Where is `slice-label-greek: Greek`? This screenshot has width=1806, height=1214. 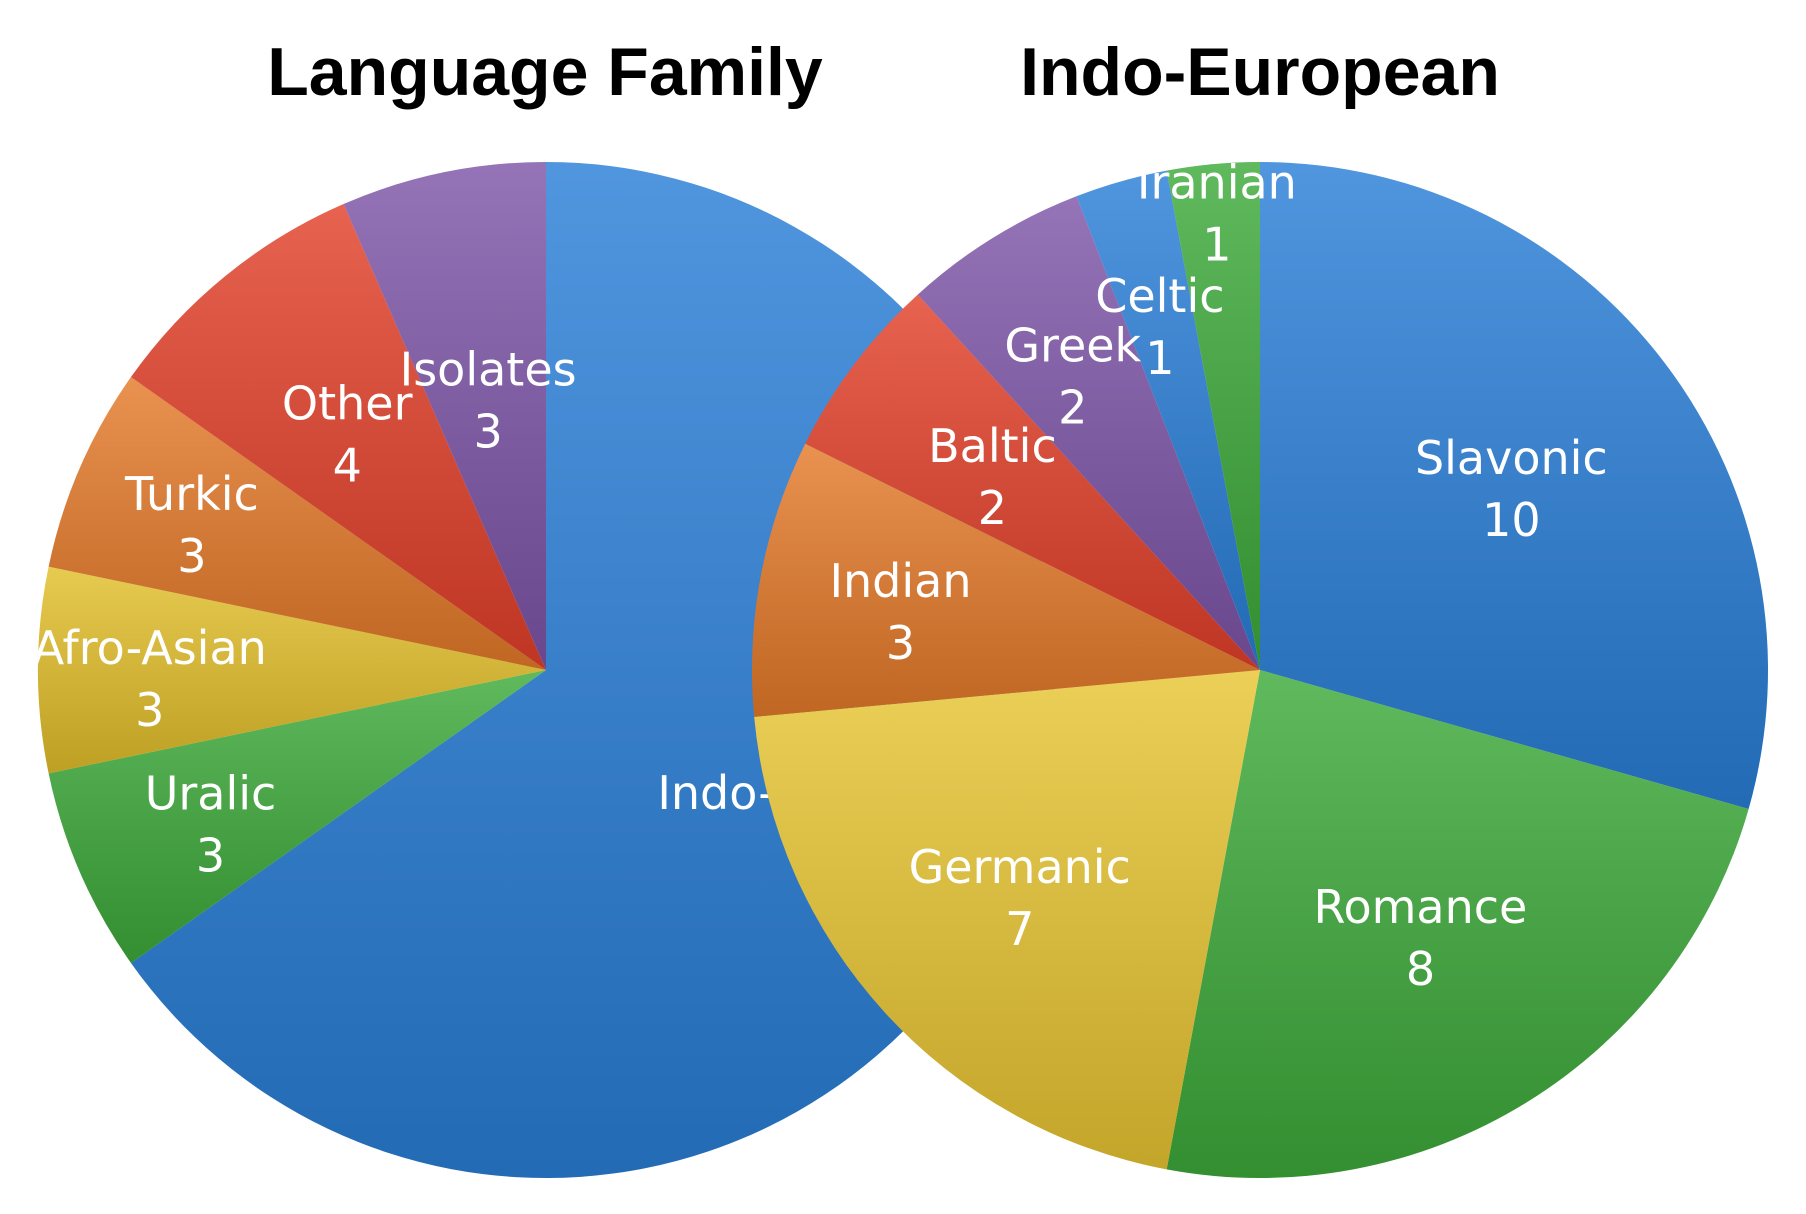 slice-label-greek: Greek is located at coordinates (1072, 346).